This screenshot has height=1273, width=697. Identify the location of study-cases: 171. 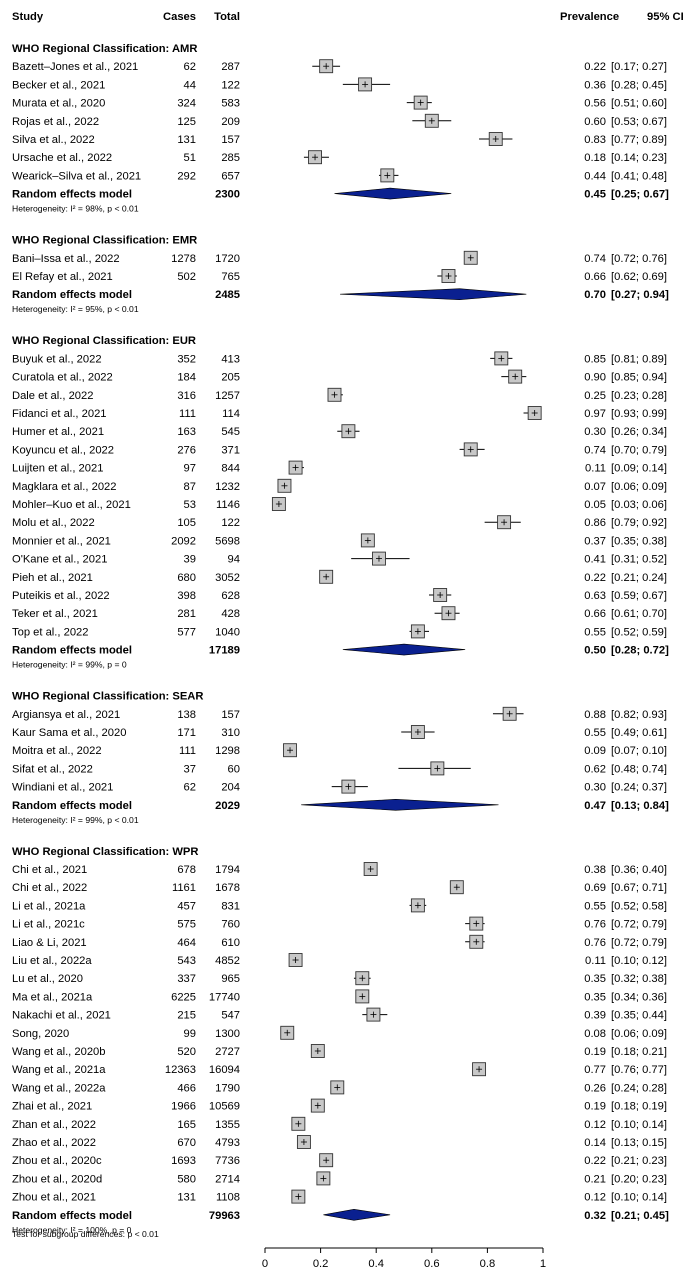
(186, 733).